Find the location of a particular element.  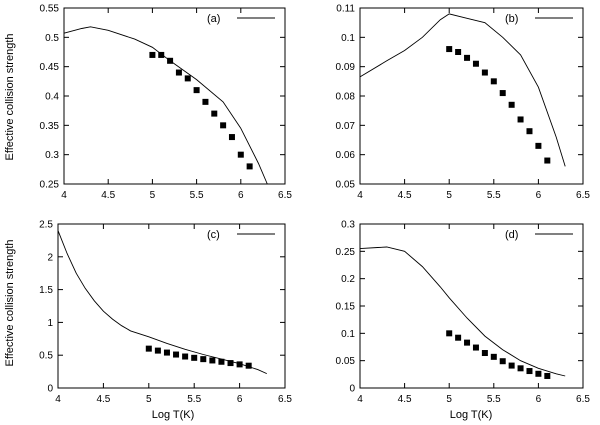

y-tick-label: 2.5 is located at coordinates (46, 225).